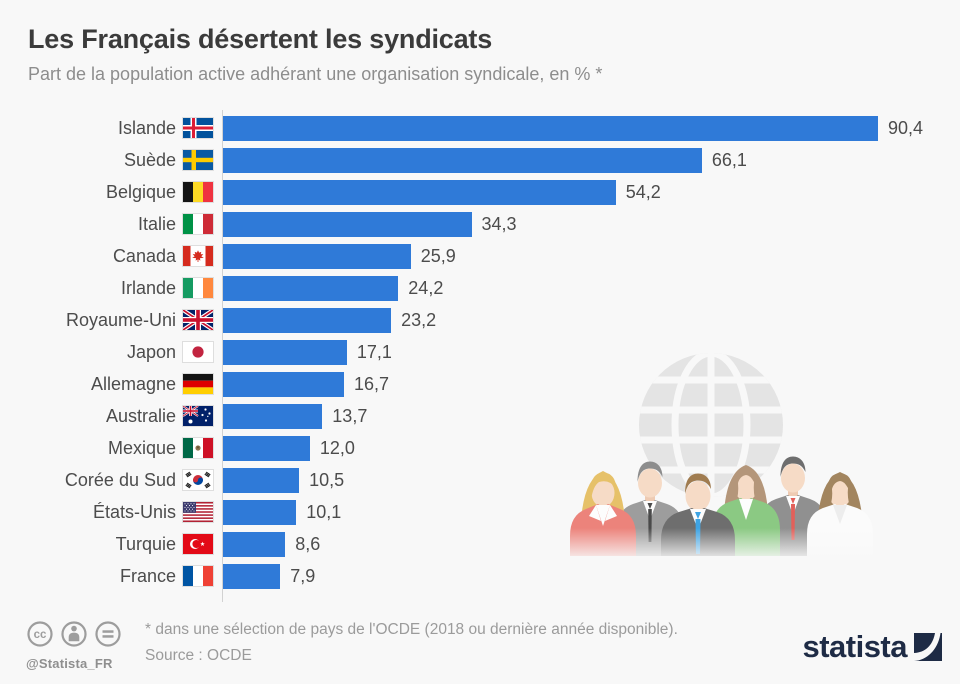 The image size is (960, 684). Describe the element at coordinates (146, 127) in the screenshot. I see `country-label: Islande` at that location.